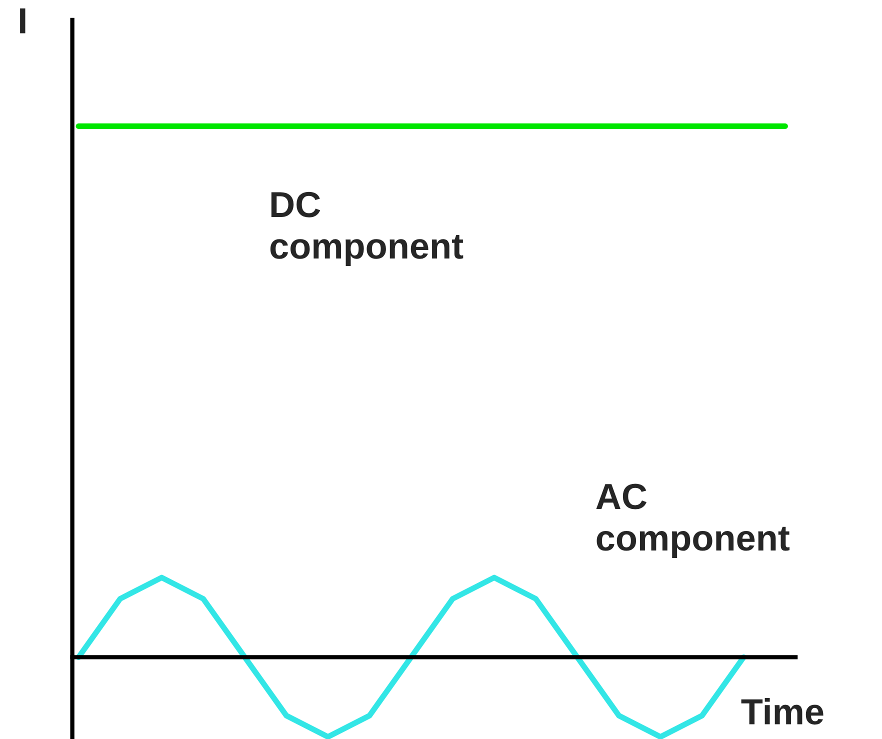 The image size is (882, 739). What do you see at coordinates (693, 521) in the screenshot?
I see `annotation: AC component` at bounding box center [693, 521].